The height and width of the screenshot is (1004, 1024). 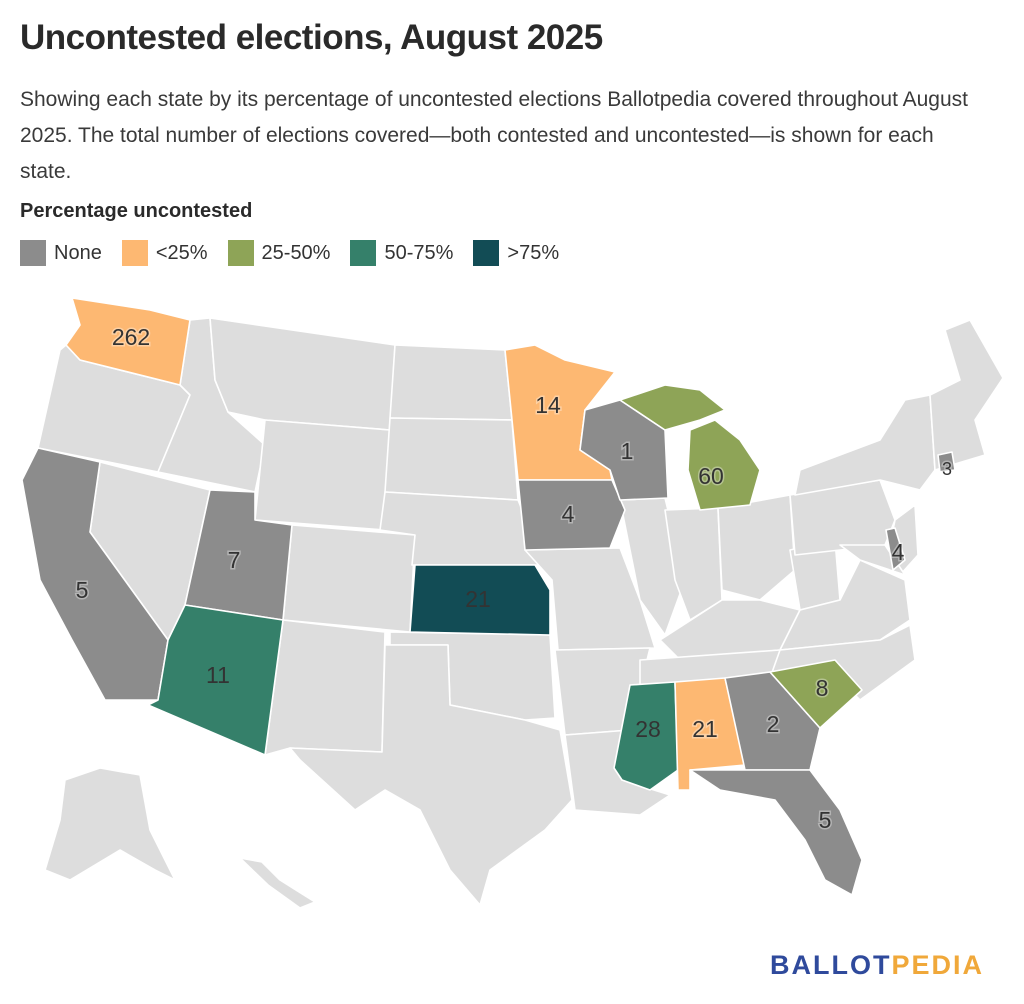 What do you see at coordinates (95, 574) in the screenshot?
I see `state-california` at bounding box center [95, 574].